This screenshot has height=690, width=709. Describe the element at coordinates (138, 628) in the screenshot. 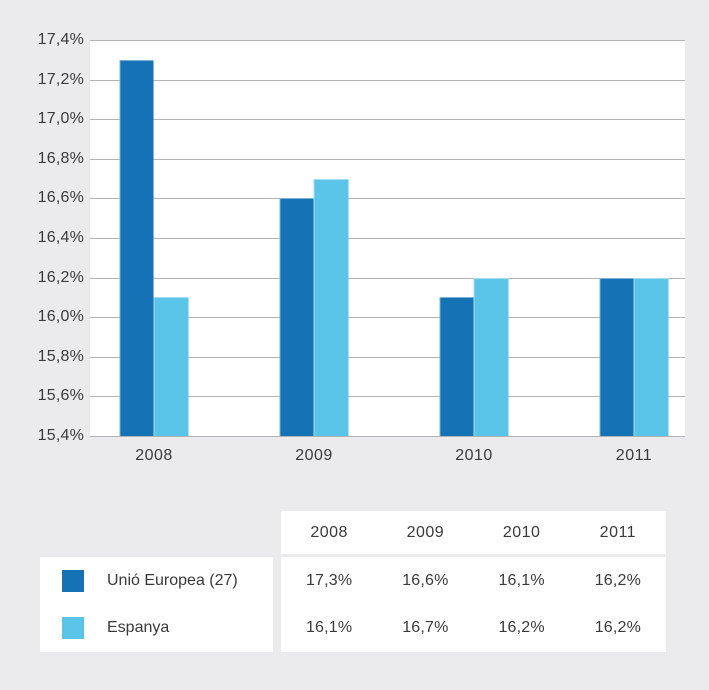

I see `legend-label-espanya: Espanya` at that location.